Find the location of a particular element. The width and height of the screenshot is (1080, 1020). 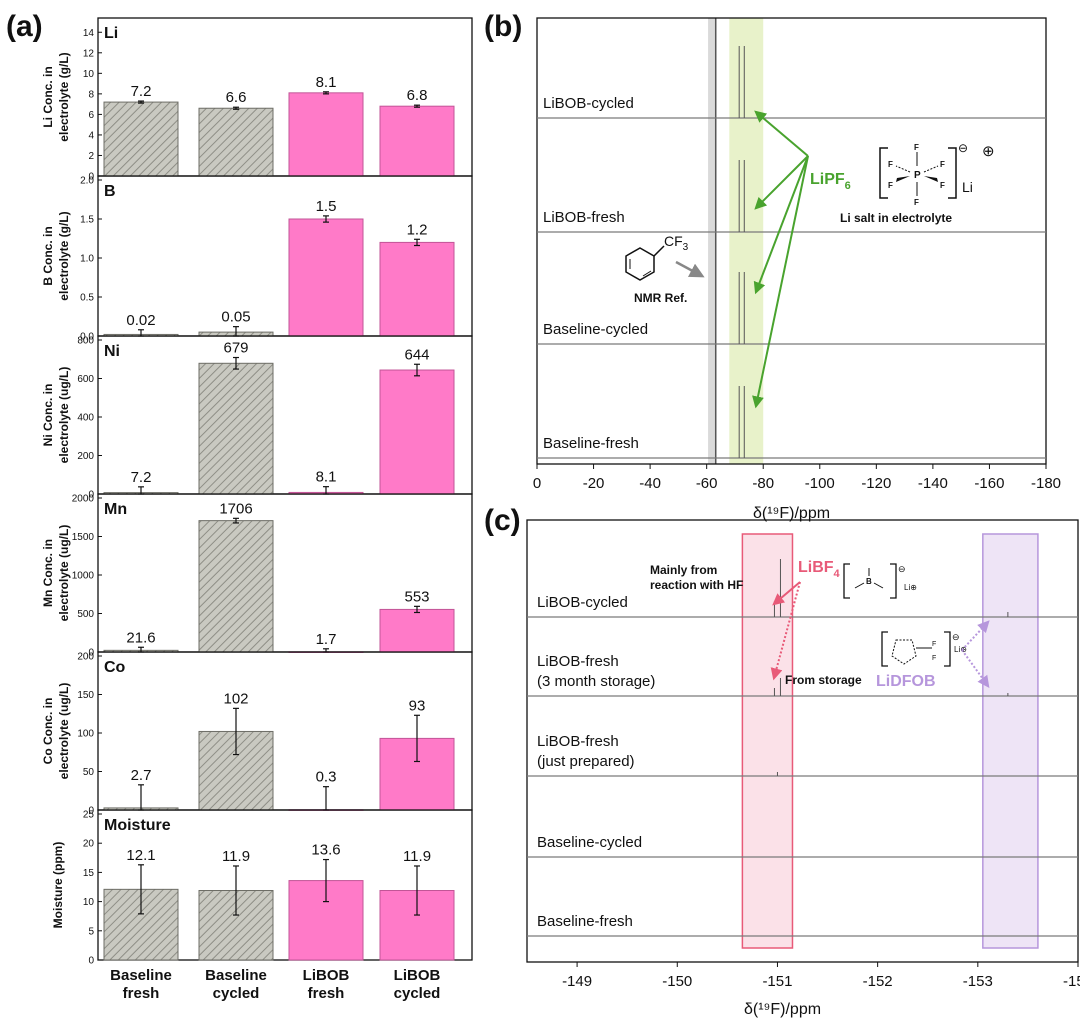

data-label: 679 is located at coordinates (235, 348).